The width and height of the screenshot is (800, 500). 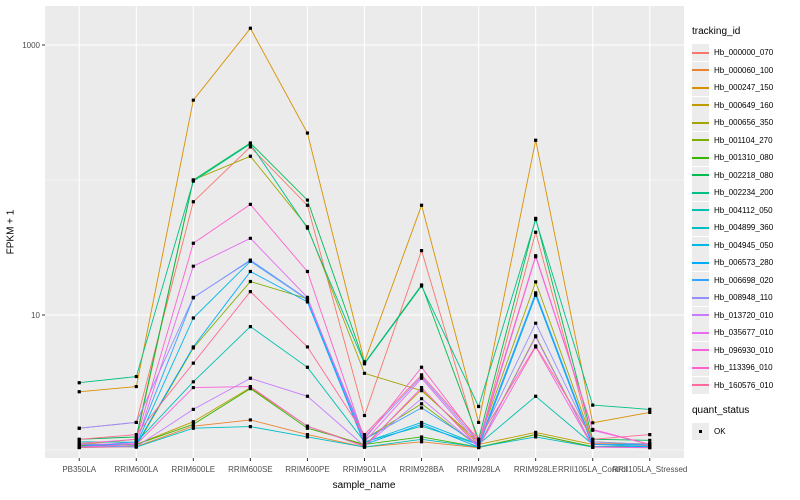 I want to click on legend-entry-label: OK, so click(x=720, y=432).